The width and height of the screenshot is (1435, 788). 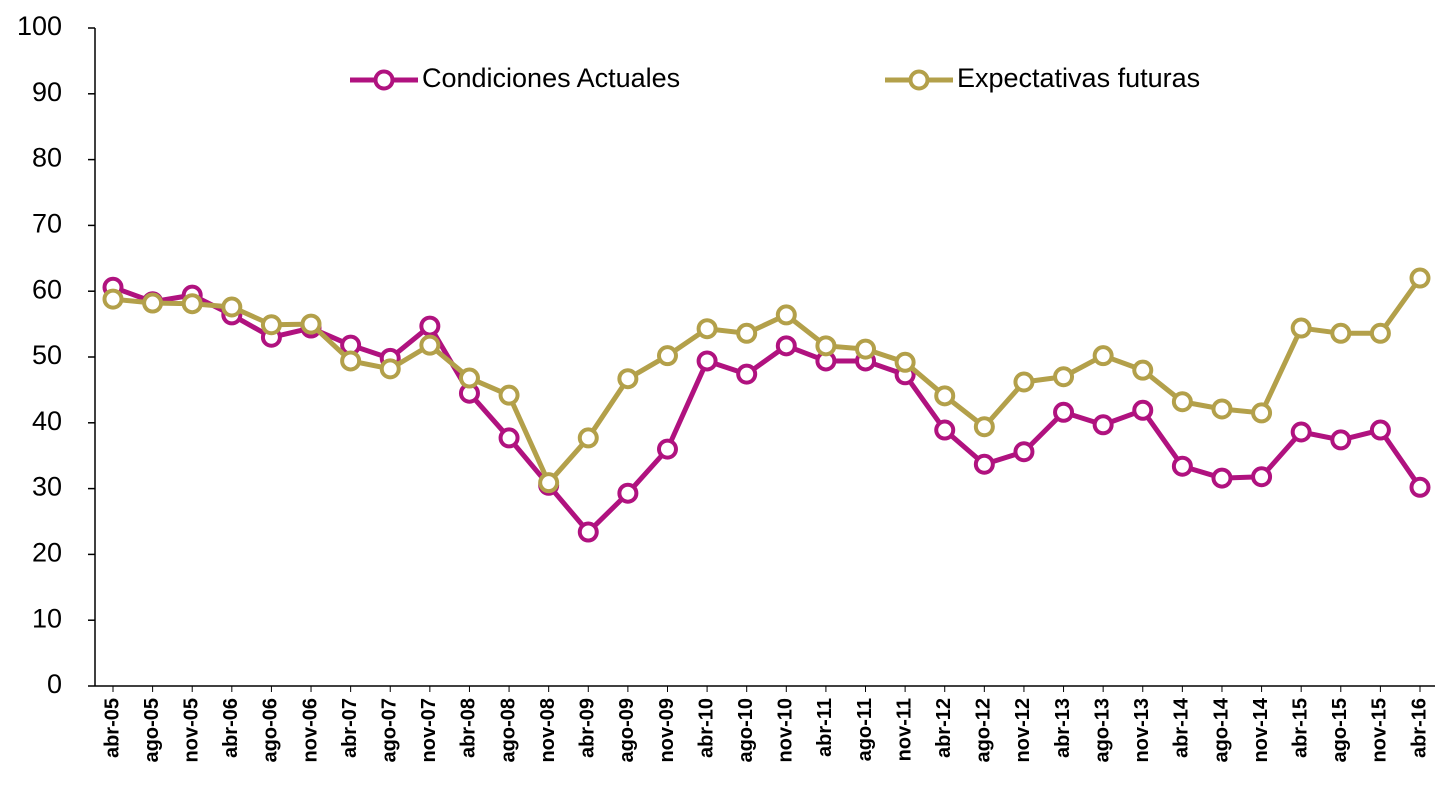 I want to click on x-tick-label: nov-12, so click(x=1023, y=730).